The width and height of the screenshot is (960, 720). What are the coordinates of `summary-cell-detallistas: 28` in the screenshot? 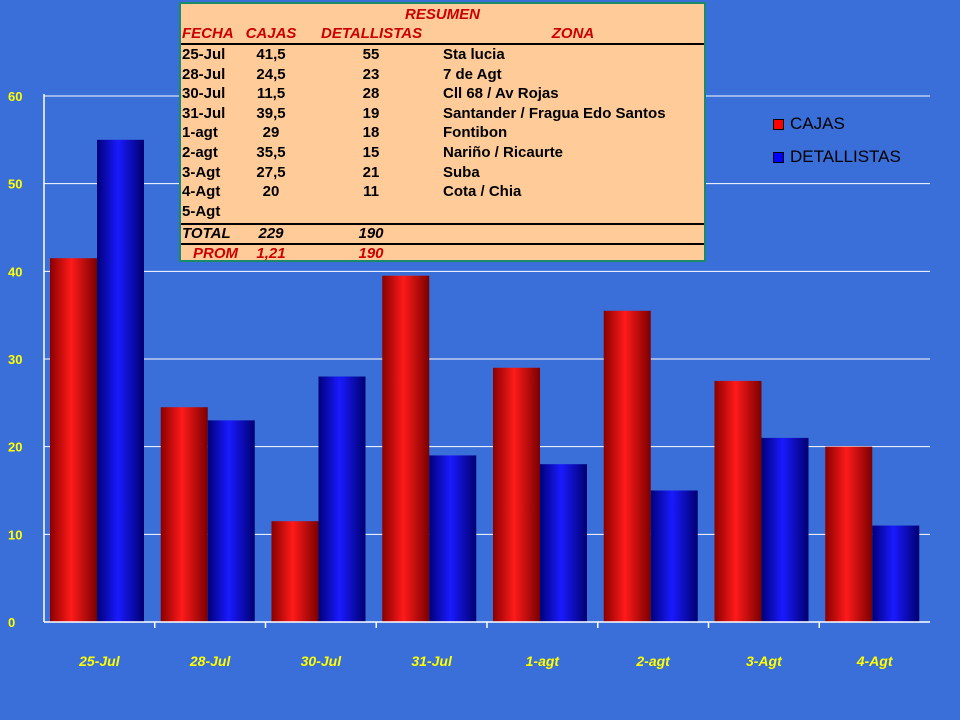 It's located at (371, 94).